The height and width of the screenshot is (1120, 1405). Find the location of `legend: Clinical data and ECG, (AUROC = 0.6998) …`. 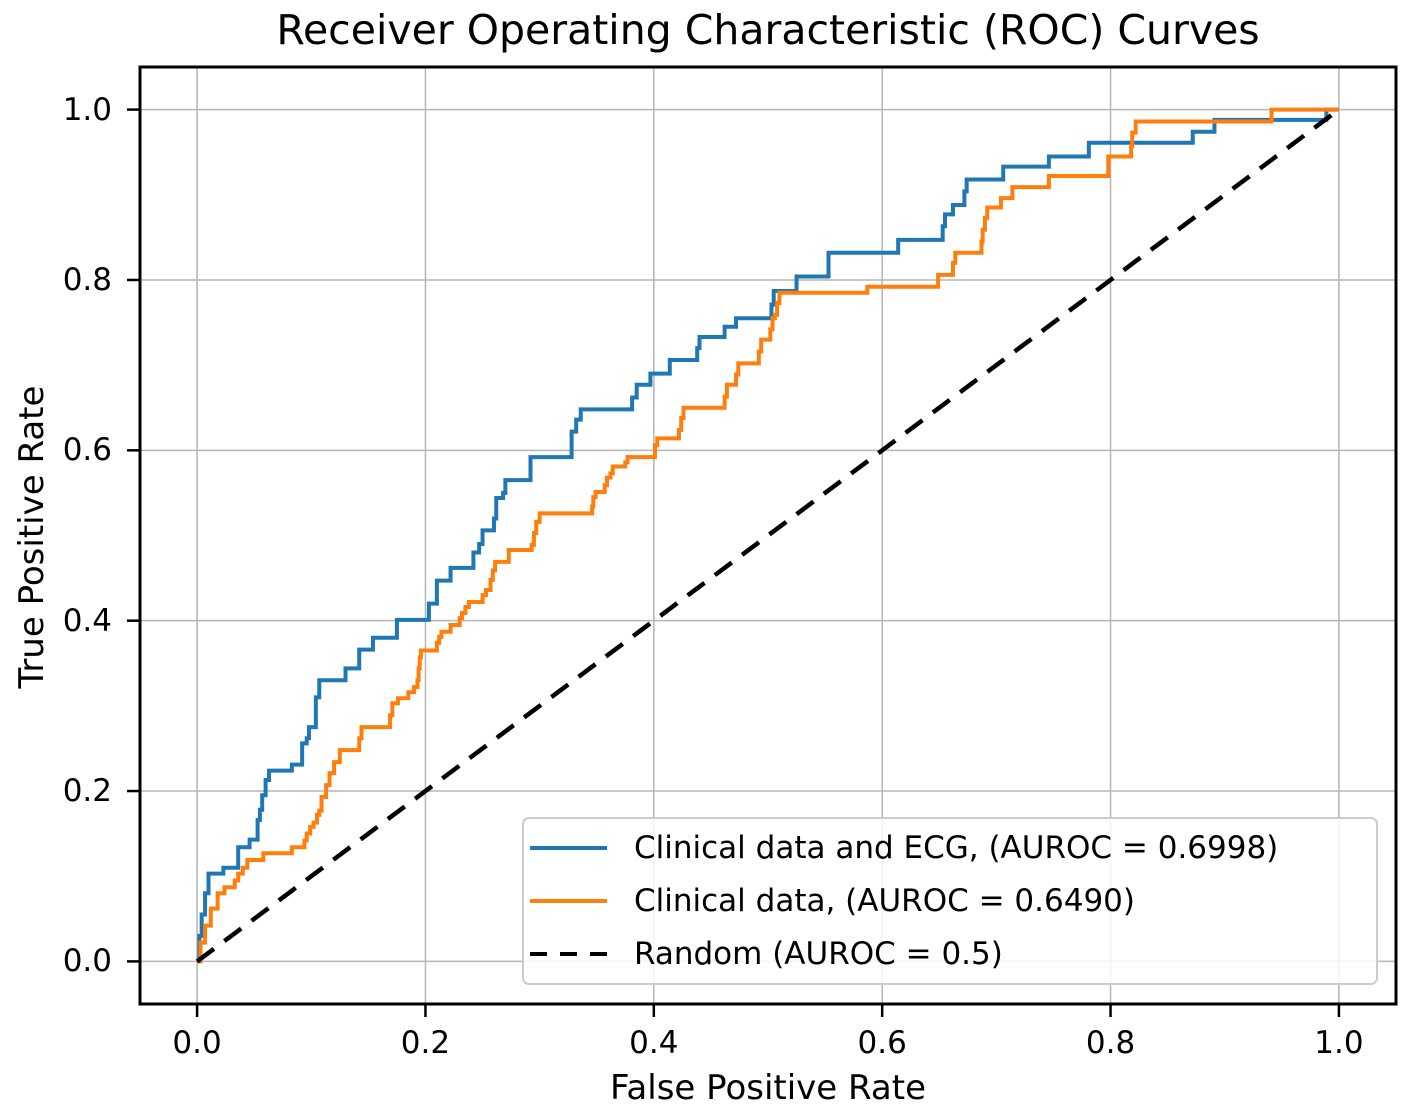

legend: Clinical data and ECG, (AUROC = 0.6998) … is located at coordinates (950, 901).